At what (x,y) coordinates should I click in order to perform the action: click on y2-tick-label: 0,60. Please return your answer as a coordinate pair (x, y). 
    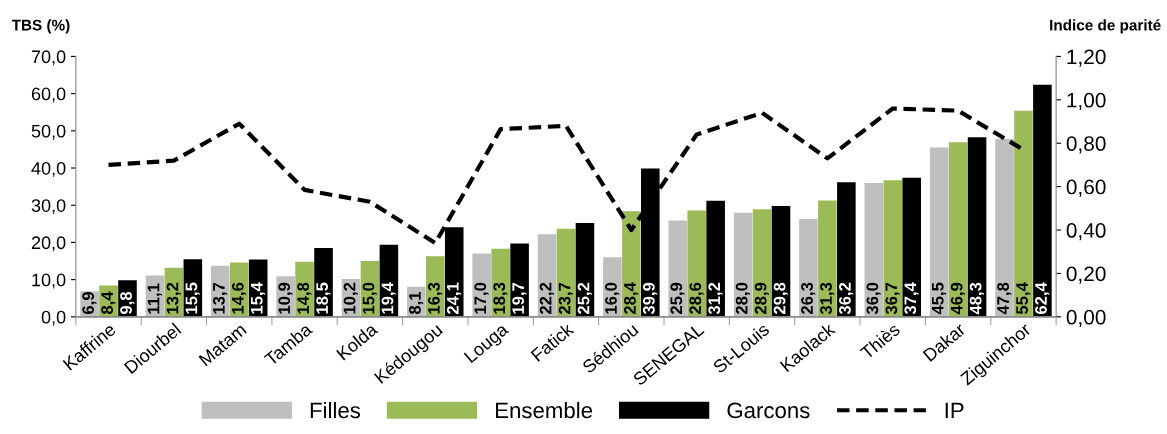
    Looking at the image, I should click on (1086, 188).